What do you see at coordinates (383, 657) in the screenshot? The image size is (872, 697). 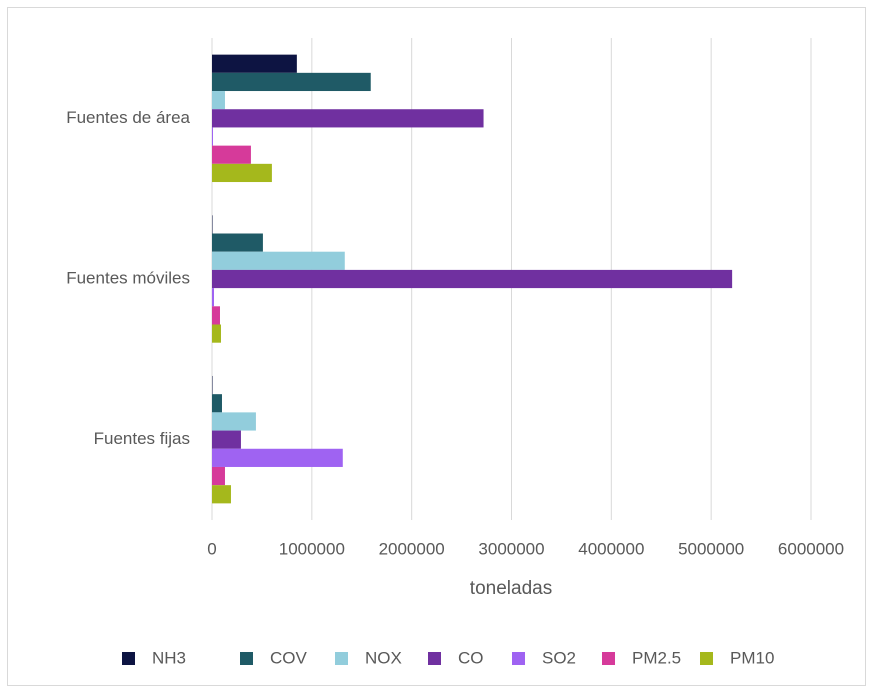 I see `legend-label: NOX` at bounding box center [383, 657].